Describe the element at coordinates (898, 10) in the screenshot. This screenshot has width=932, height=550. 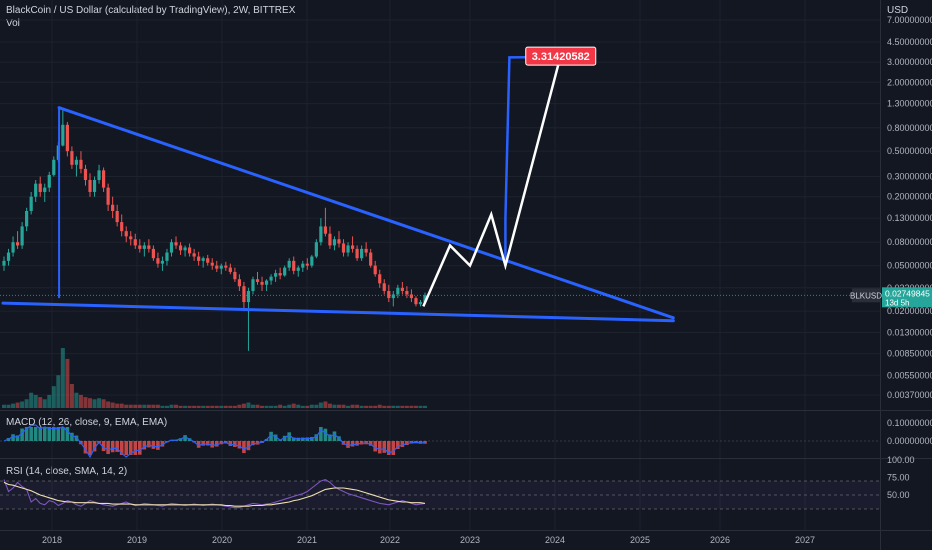
I see `currency-label: USD` at that location.